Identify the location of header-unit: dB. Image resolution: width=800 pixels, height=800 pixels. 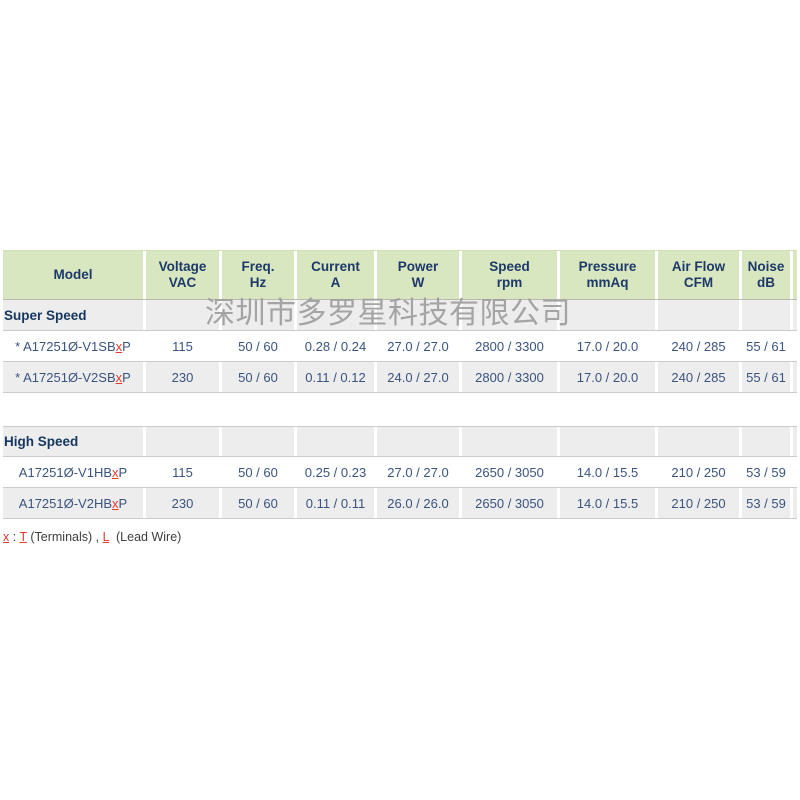
(766, 282).